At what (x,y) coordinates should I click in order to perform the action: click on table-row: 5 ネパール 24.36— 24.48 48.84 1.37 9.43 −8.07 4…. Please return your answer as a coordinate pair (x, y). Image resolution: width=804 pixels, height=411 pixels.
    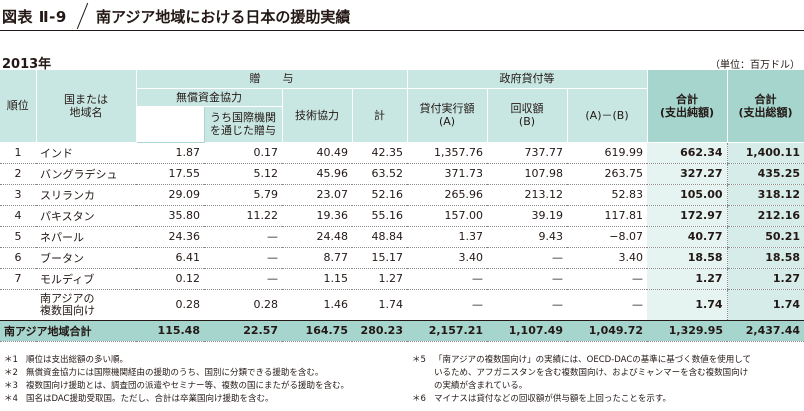
    Looking at the image, I should click on (402, 237).